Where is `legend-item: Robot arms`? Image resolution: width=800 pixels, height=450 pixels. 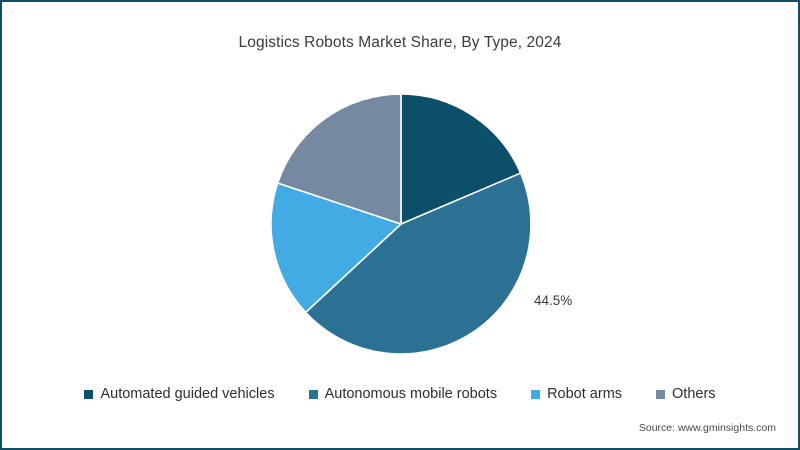 legend-item: Robot arms is located at coordinates (576, 394).